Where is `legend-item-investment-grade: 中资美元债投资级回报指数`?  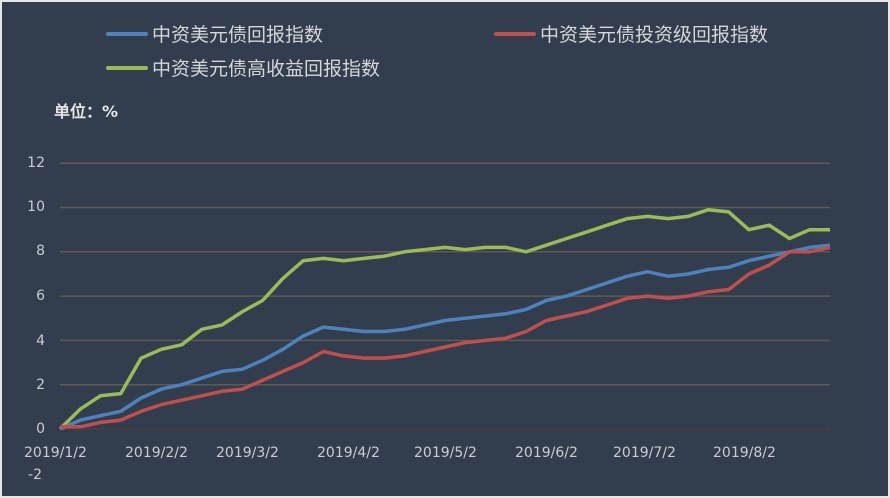
legend-item-investment-grade: 中资美元债投资级回报指数 is located at coordinates (631, 33).